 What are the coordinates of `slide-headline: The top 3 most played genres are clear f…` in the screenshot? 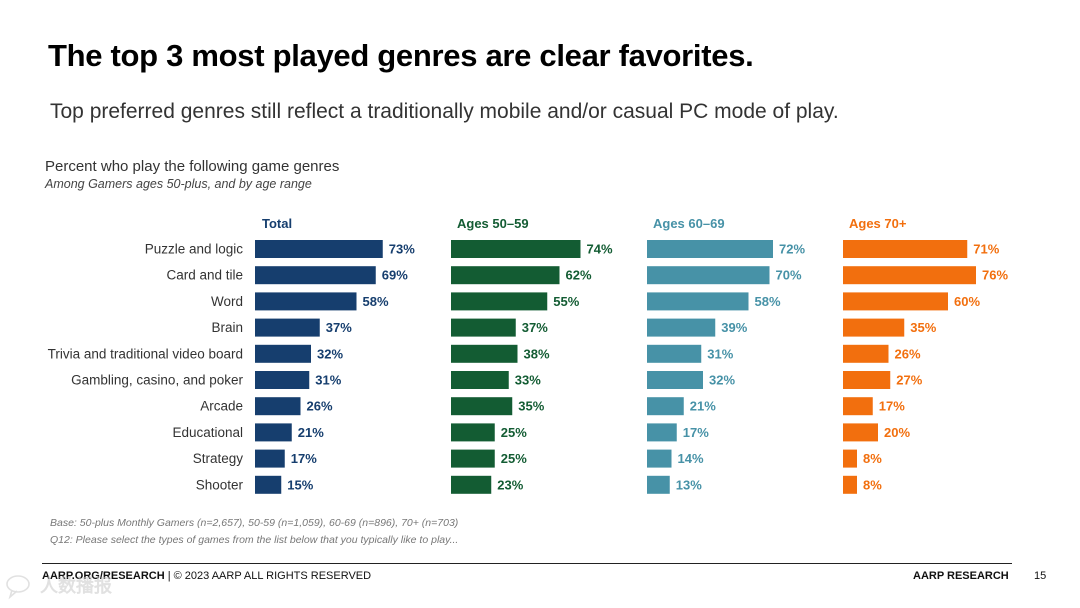 It's located at (401, 55).